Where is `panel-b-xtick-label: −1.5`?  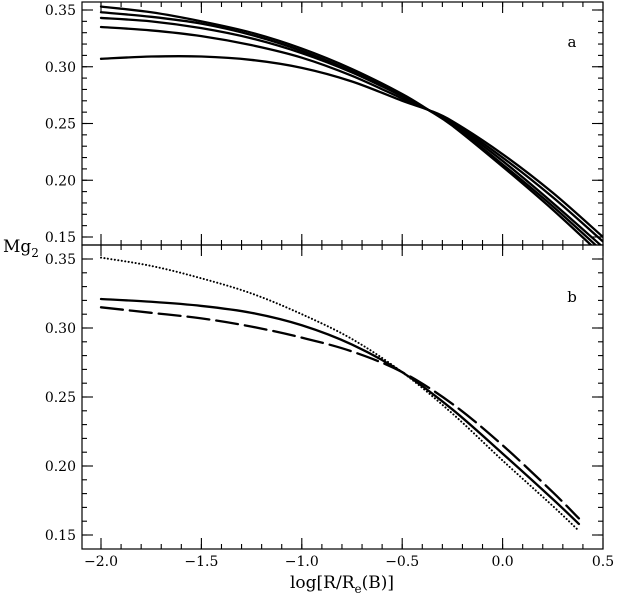 panel-b-xtick-label: −1.5 is located at coordinates (201, 562).